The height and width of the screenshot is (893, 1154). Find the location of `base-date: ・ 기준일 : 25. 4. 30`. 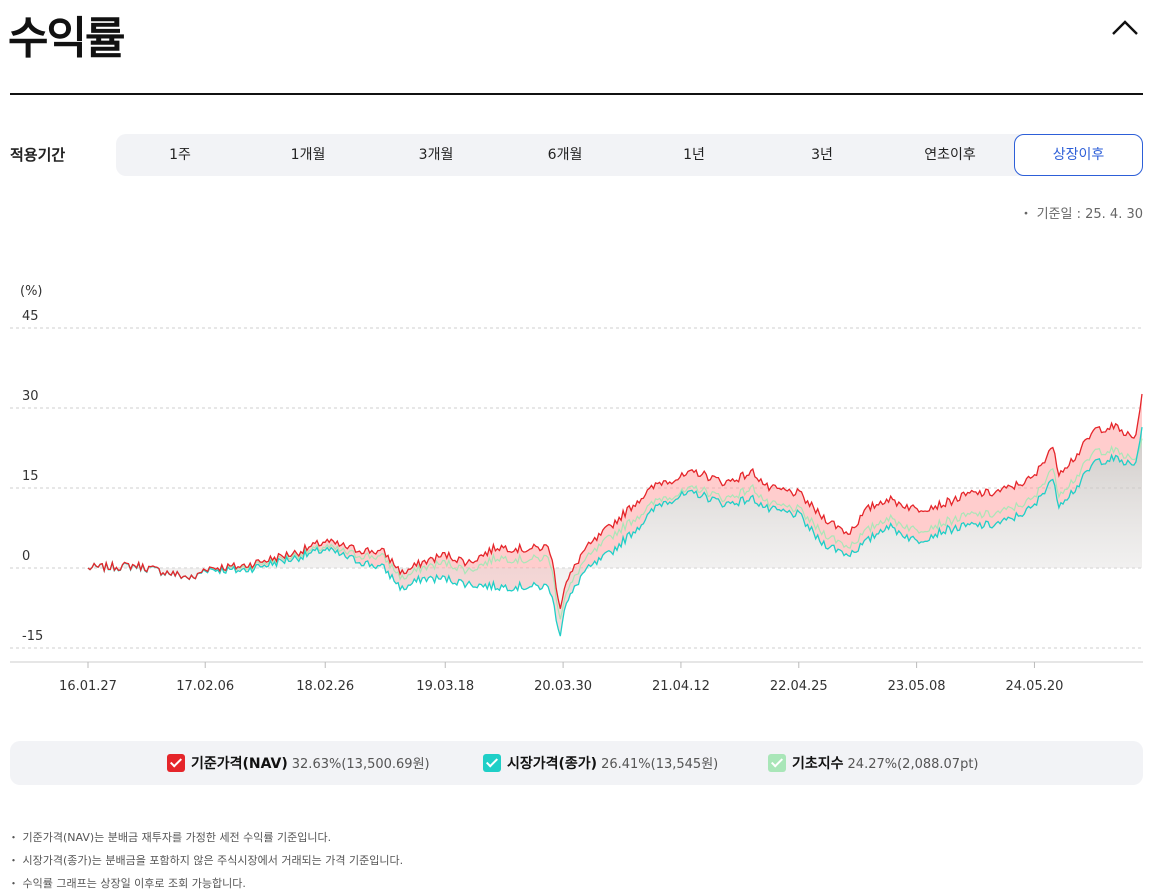

base-date: ・ 기준일 : 25. 4. 30 is located at coordinates (1081, 214).